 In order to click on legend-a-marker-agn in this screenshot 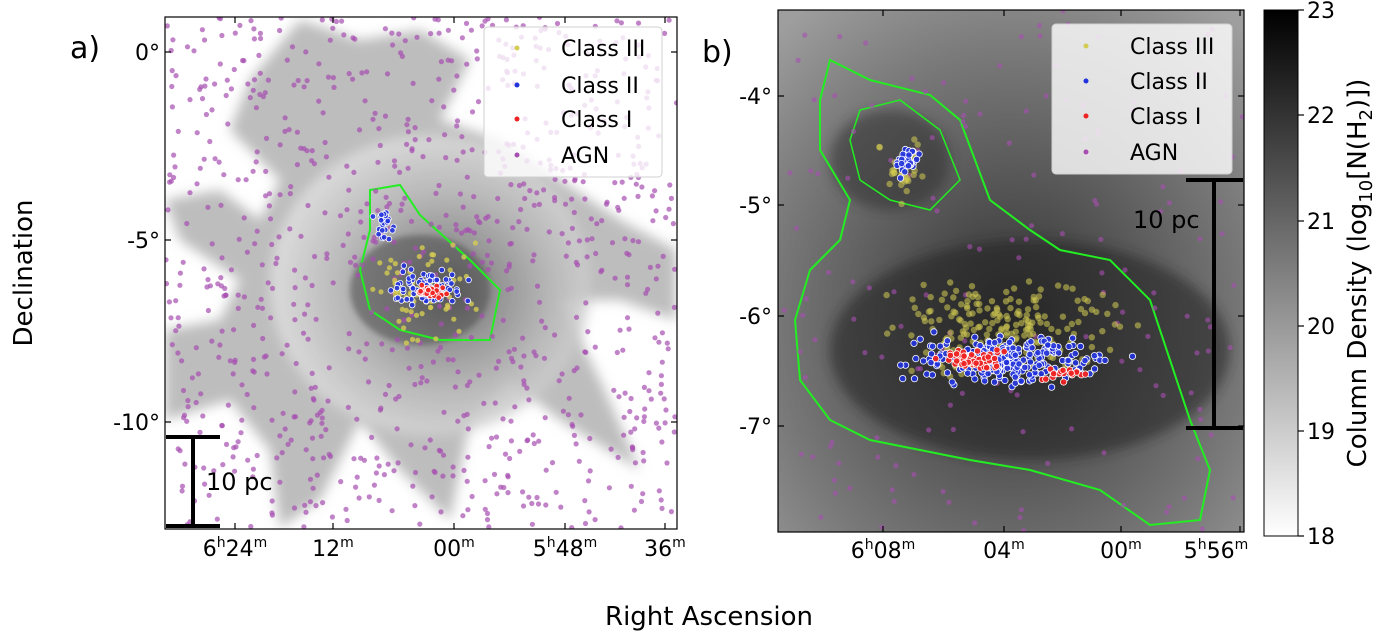, I will do `click(517, 155)`.